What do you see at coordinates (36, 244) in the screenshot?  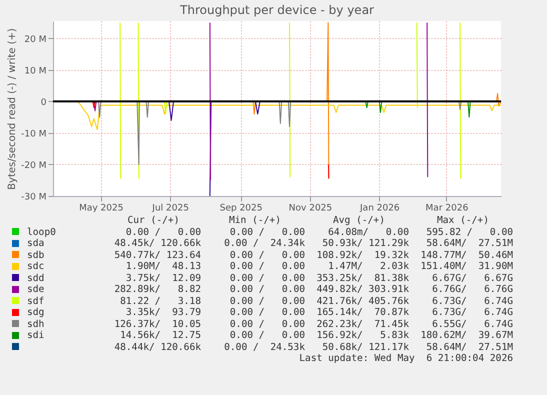 I see `legend-label: sda` at bounding box center [36, 244].